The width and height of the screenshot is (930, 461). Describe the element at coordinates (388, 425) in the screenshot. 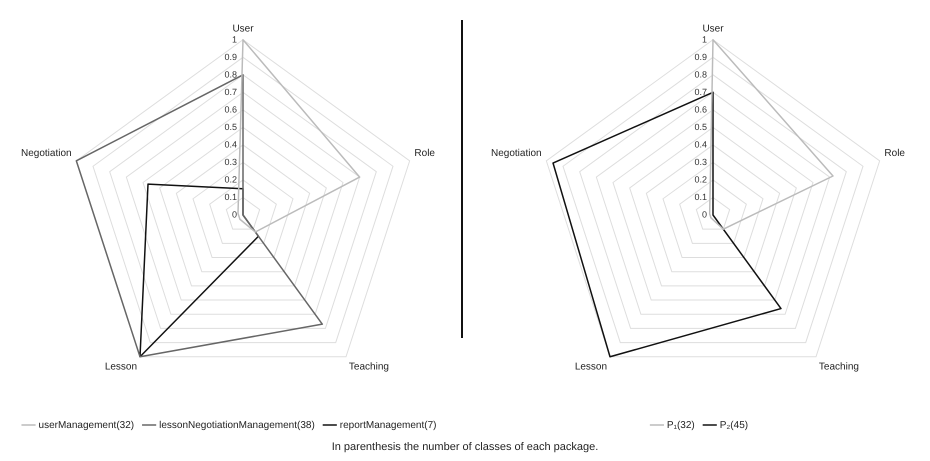

I see `legend-label: reportManagement(7)` at that location.